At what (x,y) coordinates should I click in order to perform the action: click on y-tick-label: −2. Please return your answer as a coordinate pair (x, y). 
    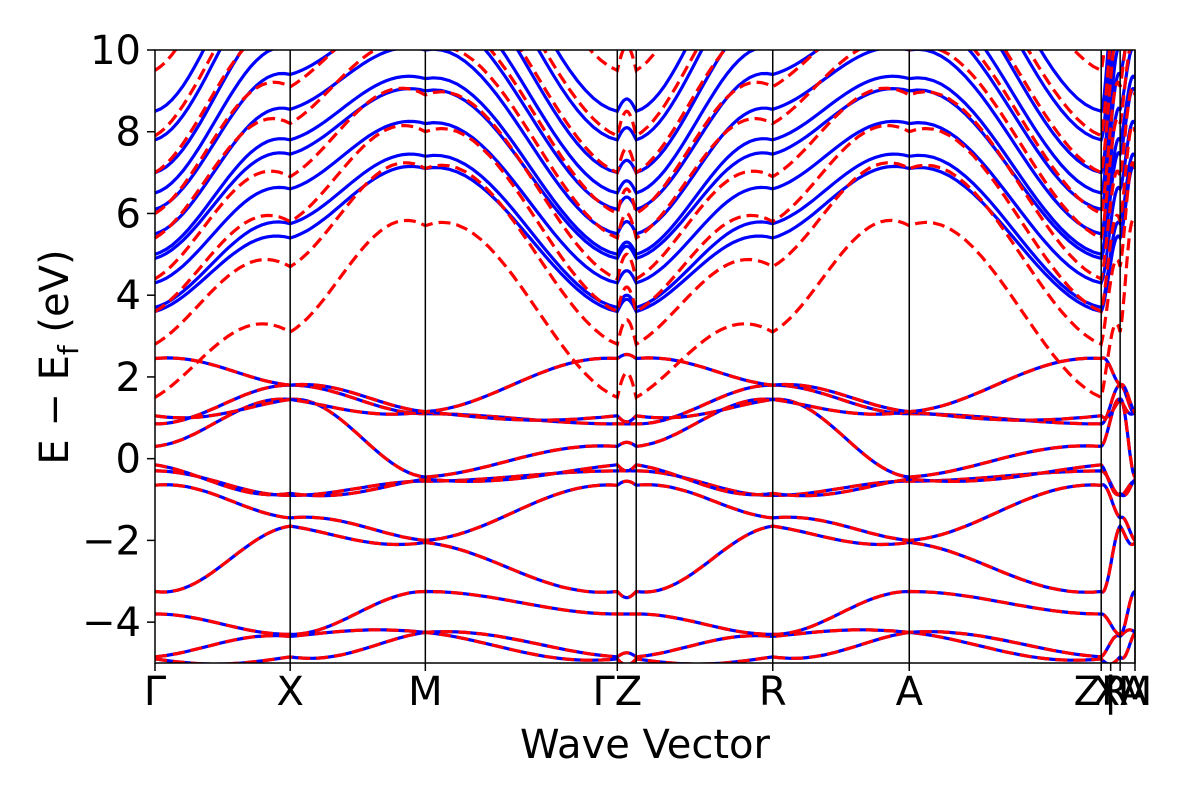
    Looking at the image, I should click on (111, 541).